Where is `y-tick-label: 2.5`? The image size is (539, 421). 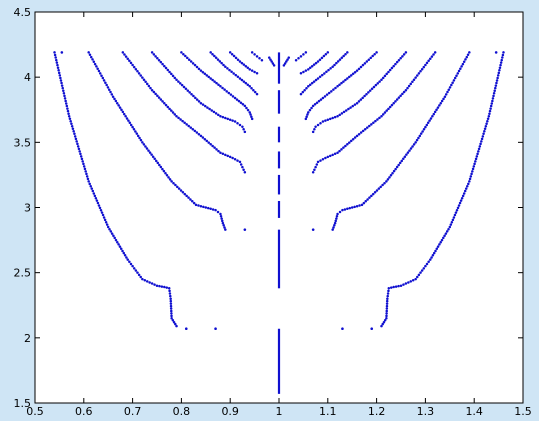 y-tick-label: 2.5 is located at coordinates (23, 273).